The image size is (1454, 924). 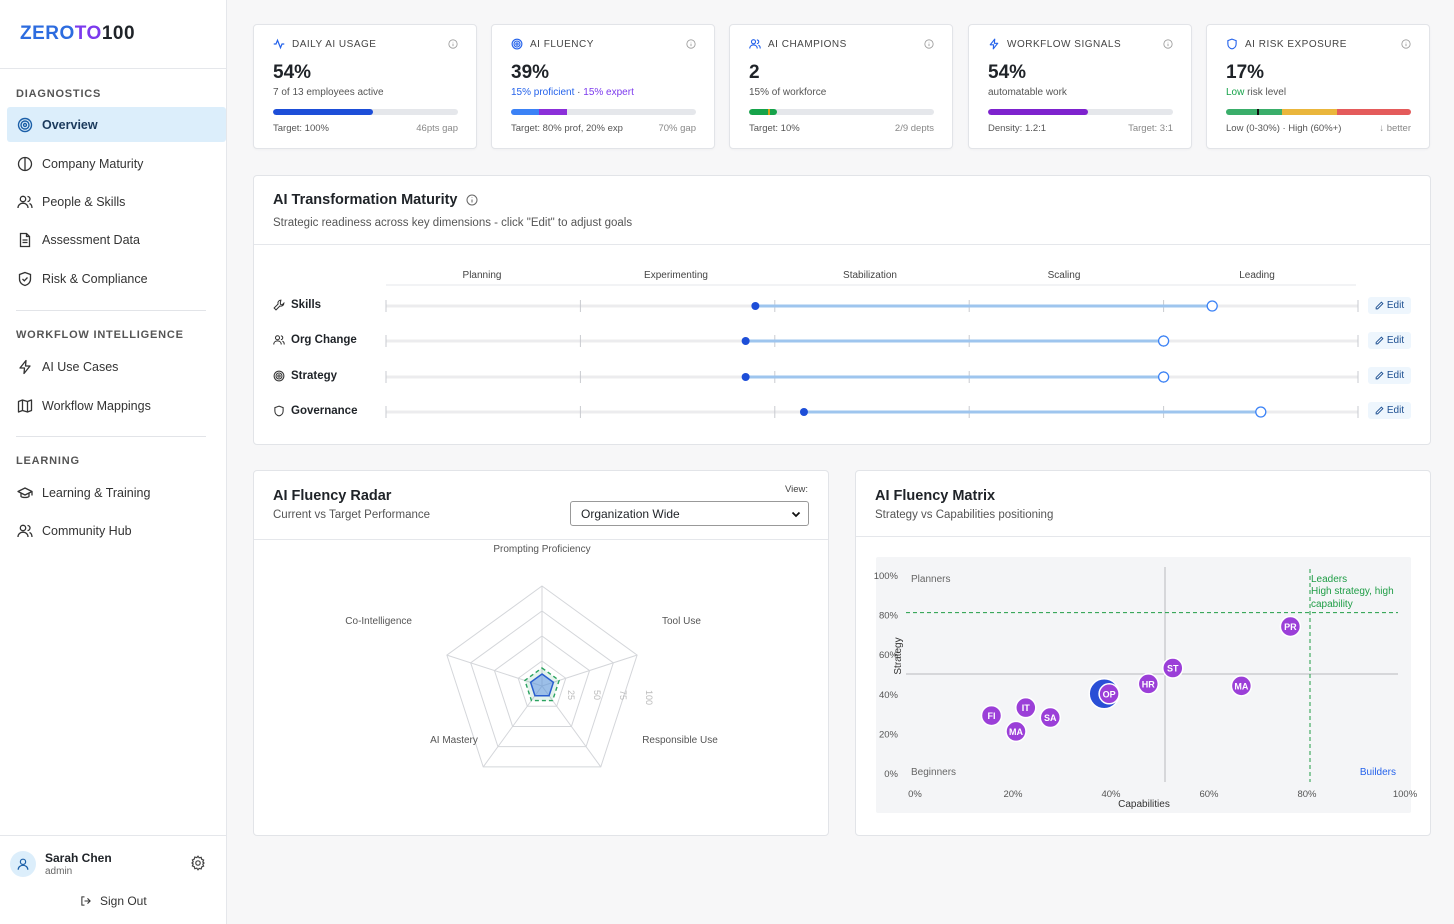 I want to click on radar-title: AI Fluency Radar, so click(x=332, y=496).